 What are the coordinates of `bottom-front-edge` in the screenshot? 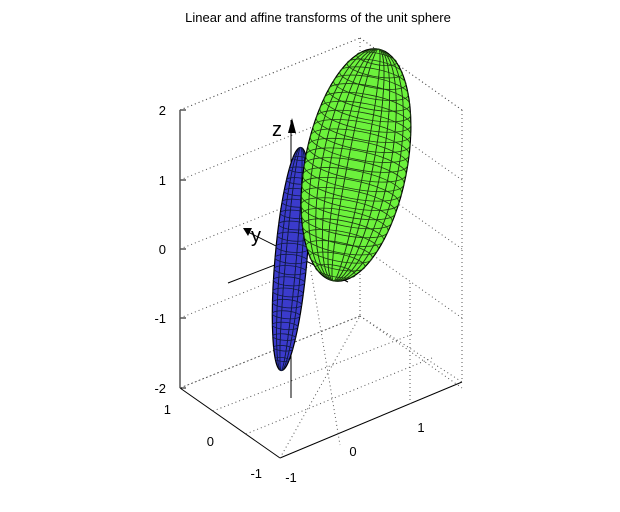 It's located at (230, 423).